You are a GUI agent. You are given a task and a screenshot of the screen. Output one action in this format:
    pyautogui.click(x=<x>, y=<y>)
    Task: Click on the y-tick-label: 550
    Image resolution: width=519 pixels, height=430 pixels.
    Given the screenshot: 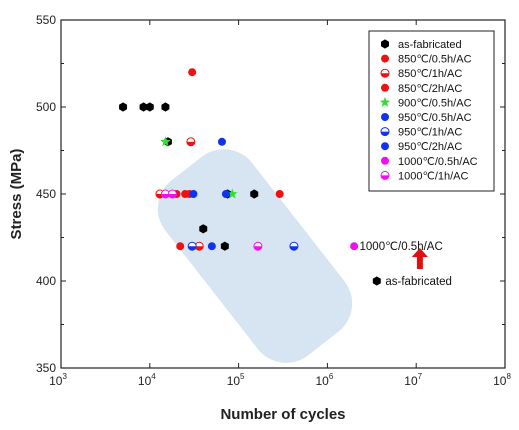 What is the action you would take?
    pyautogui.click(x=46, y=20)
    